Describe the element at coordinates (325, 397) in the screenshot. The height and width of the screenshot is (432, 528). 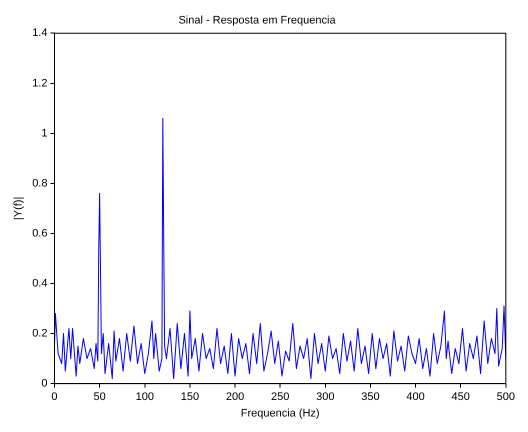
I see `x-tick-label: 300` at that location.